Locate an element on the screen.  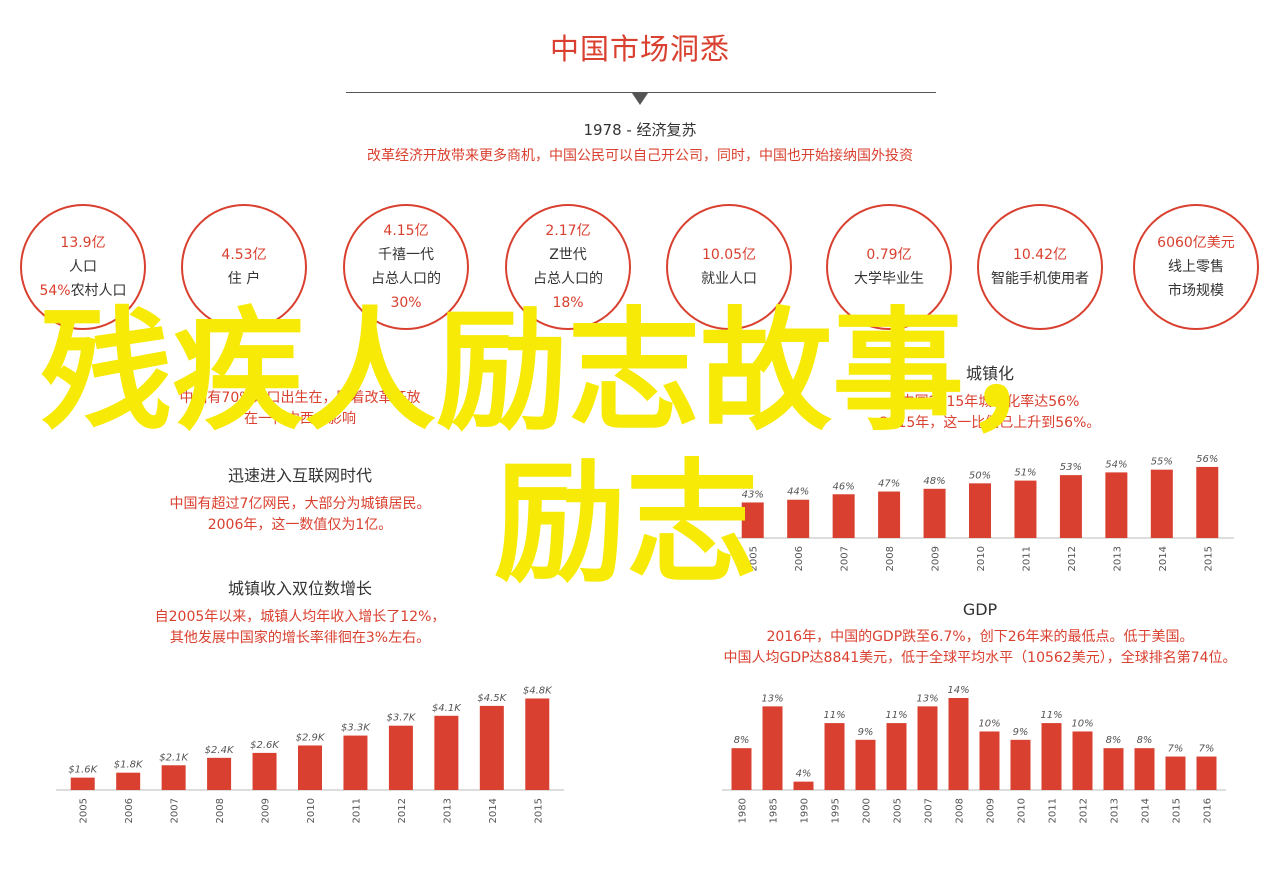
x-tick-label: 2000 is located at coordinates (867, 810).